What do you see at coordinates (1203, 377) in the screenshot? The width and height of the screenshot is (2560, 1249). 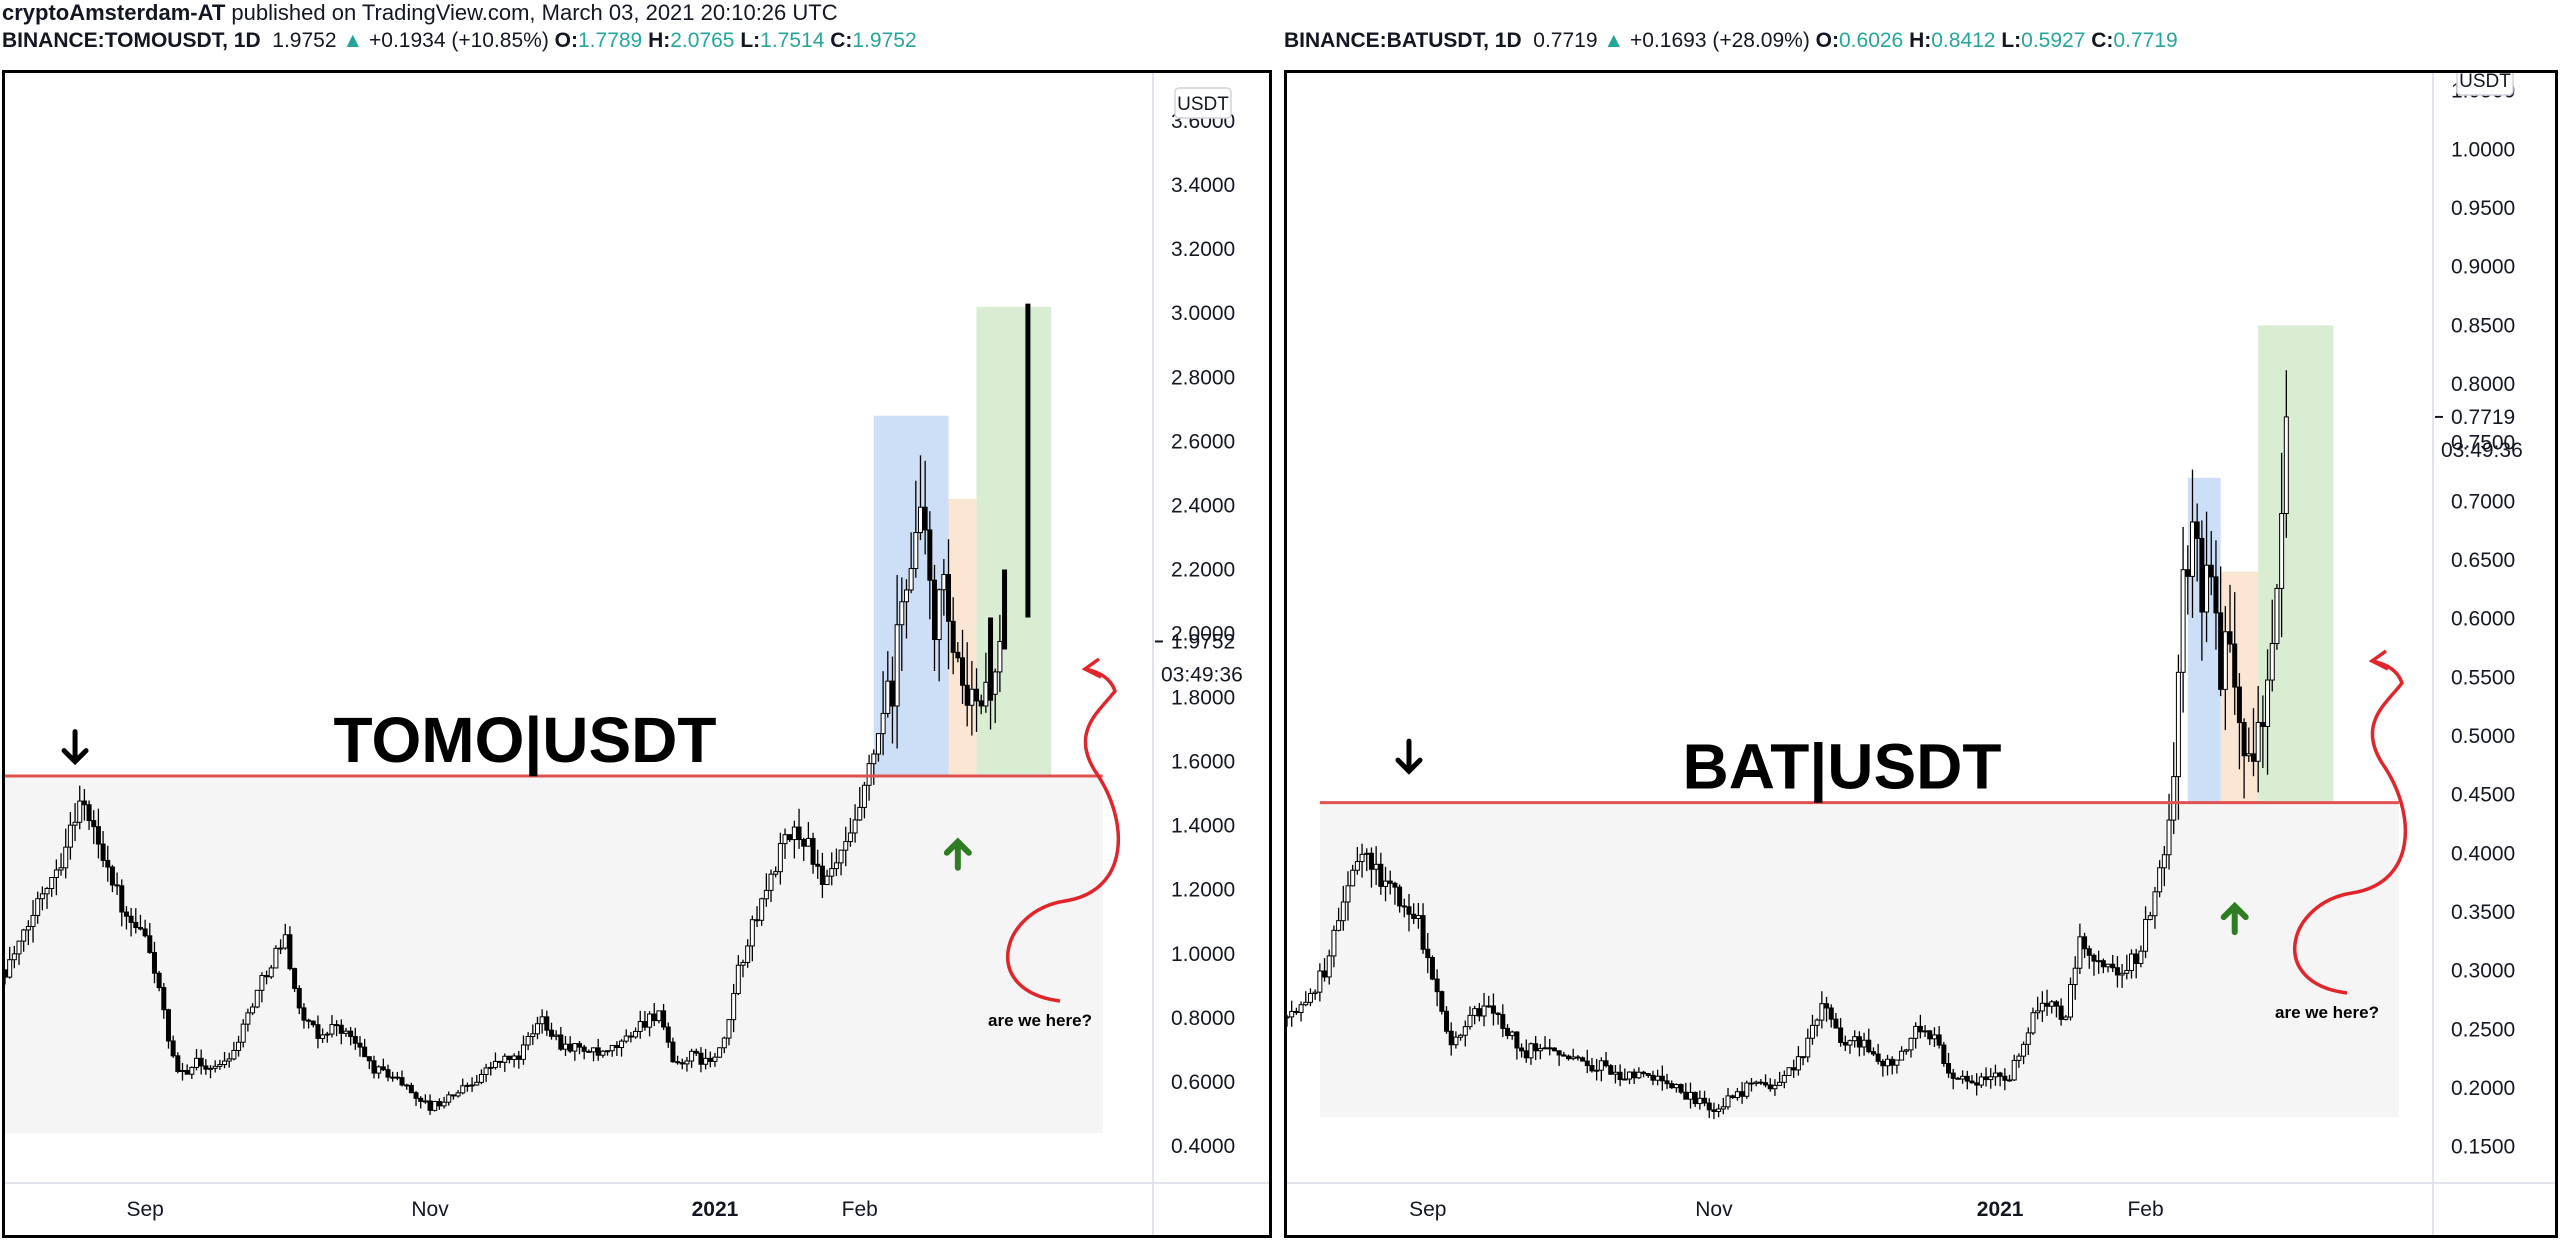 I see `y-tick-label: 2.8000` at bounding box center [1203, 377].